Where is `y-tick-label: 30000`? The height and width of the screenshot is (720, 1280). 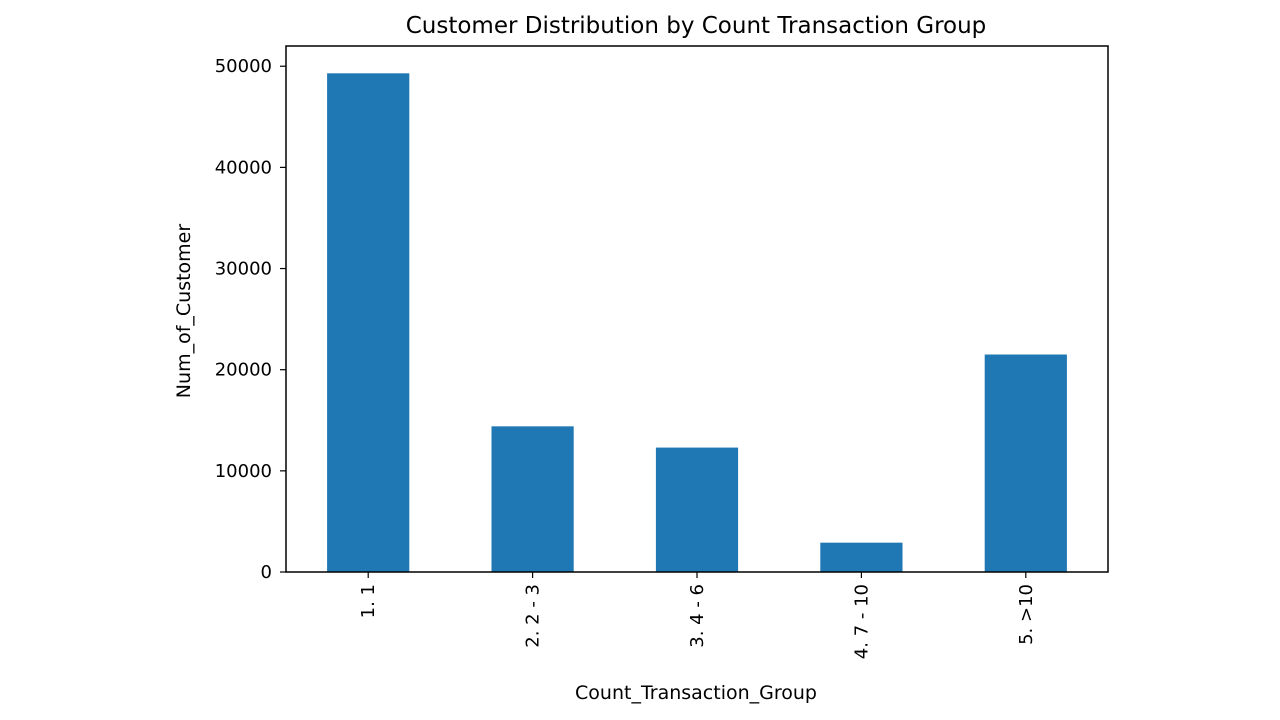 y-tick-label: 30000 is located at coordinates (243, 269).